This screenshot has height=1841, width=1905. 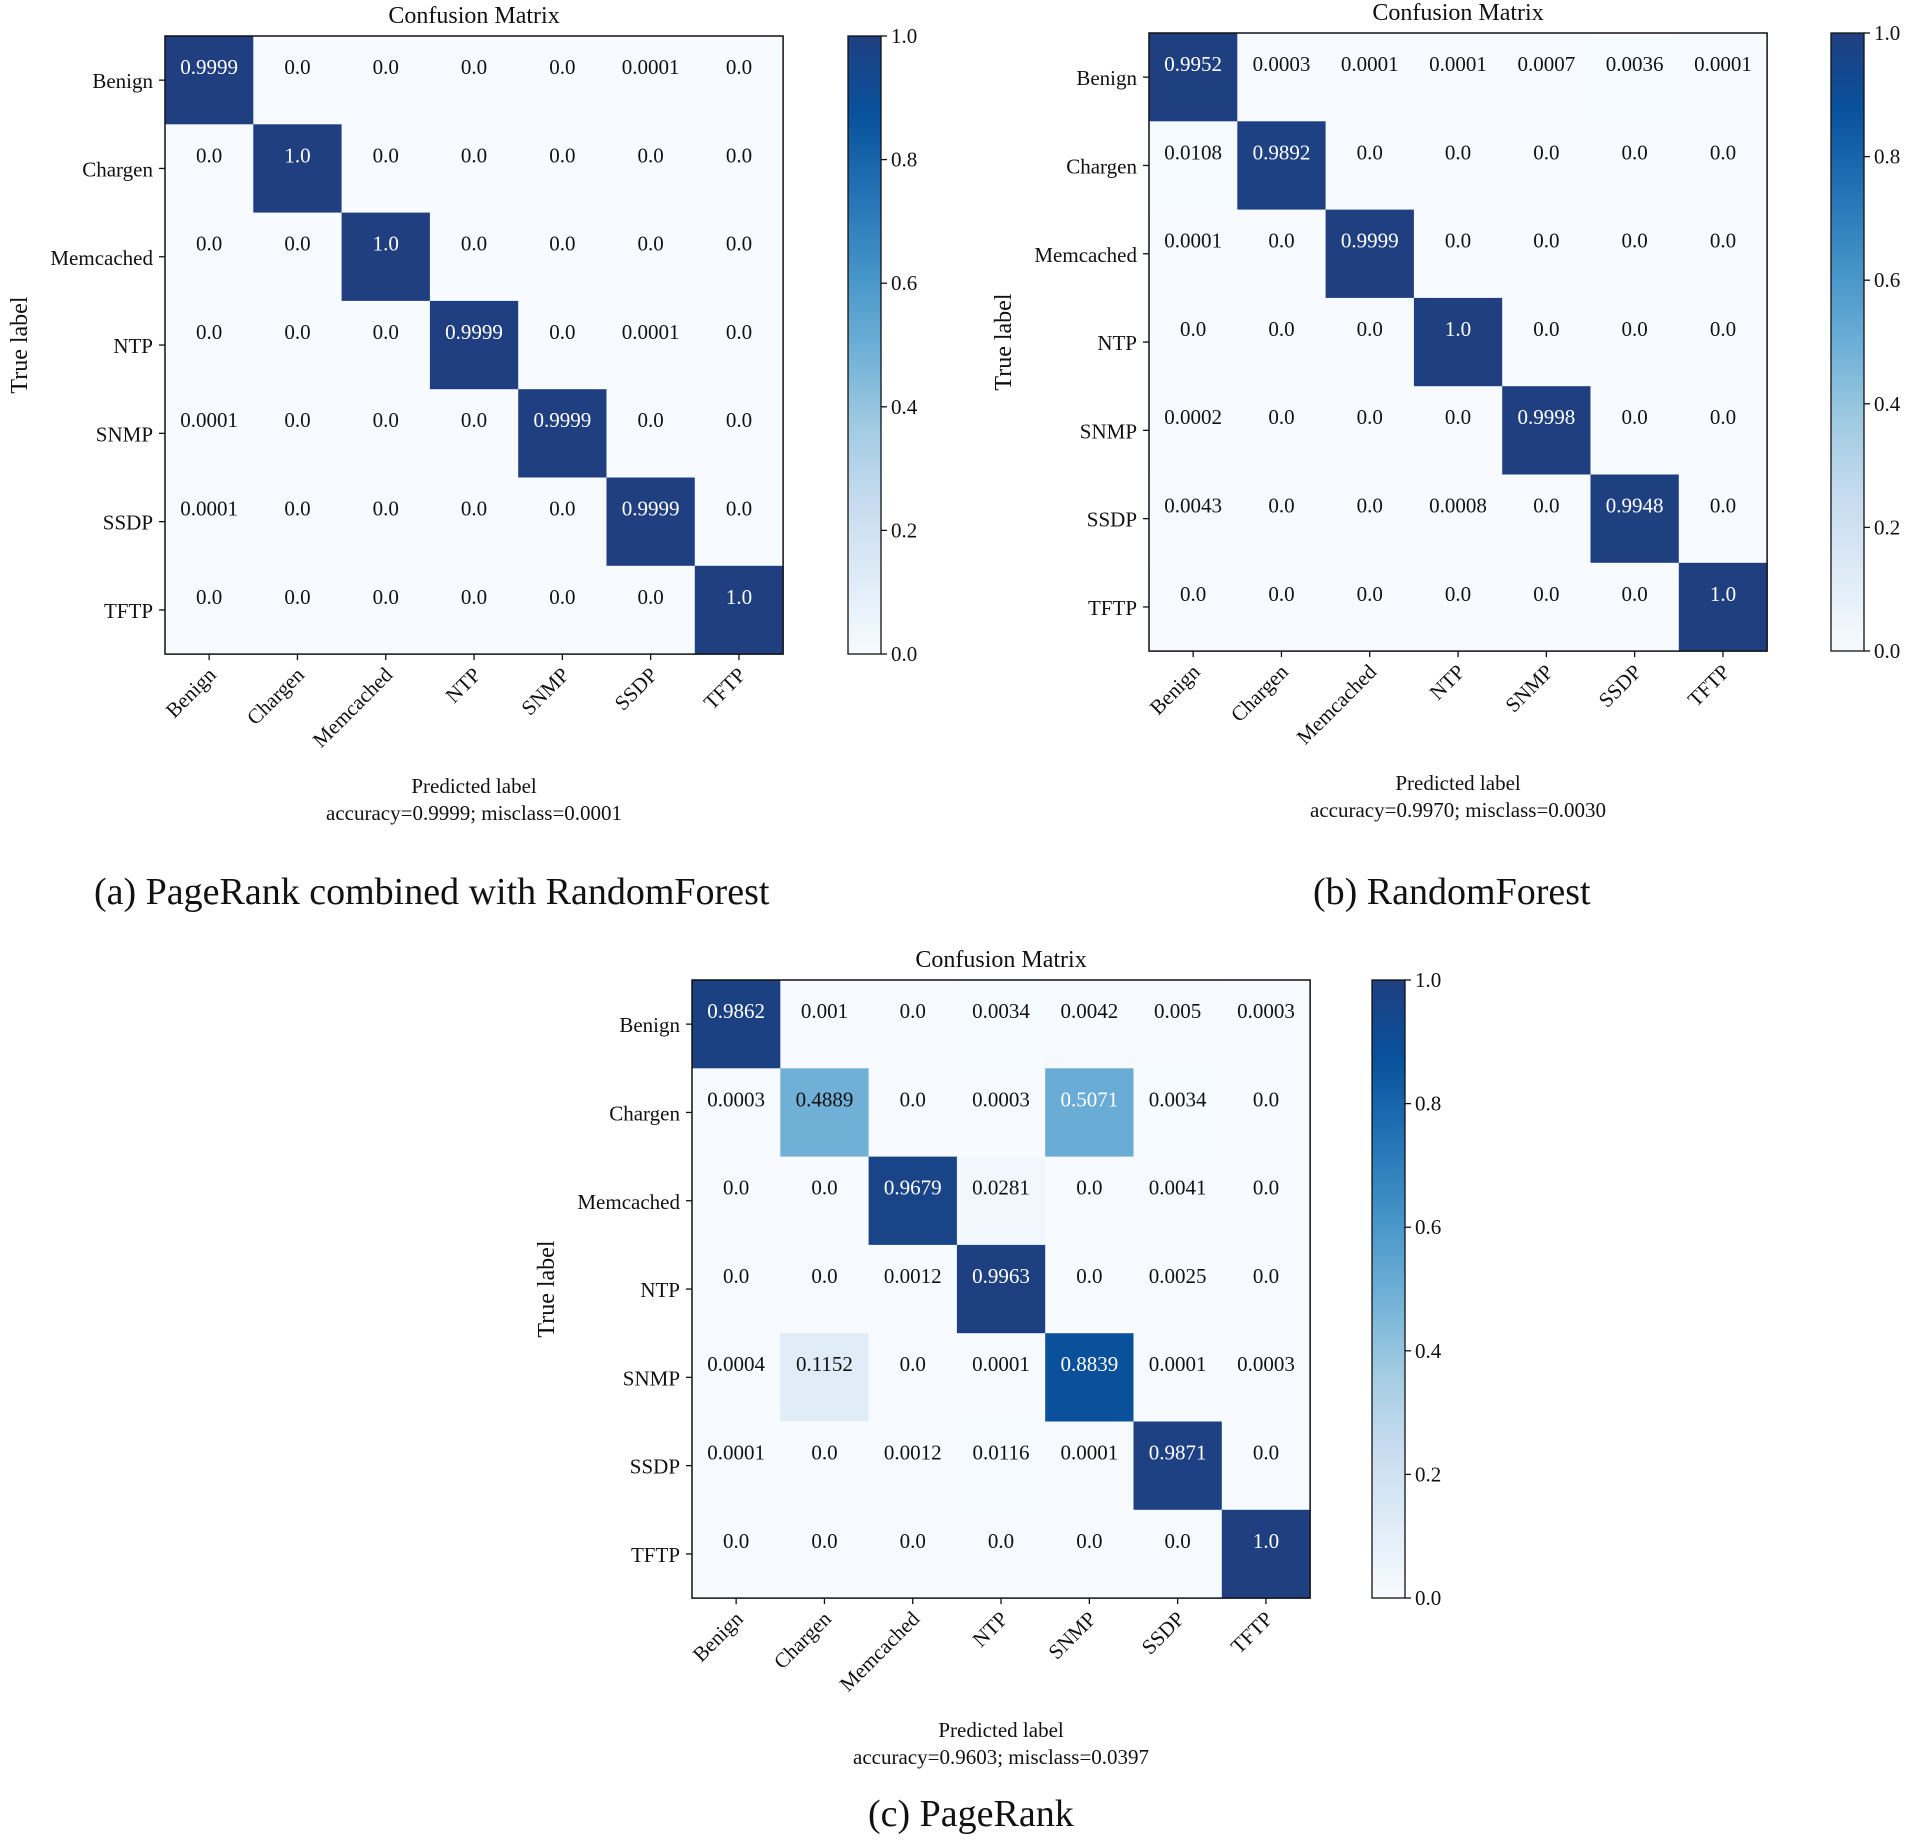 I want to click on cell-value-label: 0.9948, so click(x=1635, y=506).